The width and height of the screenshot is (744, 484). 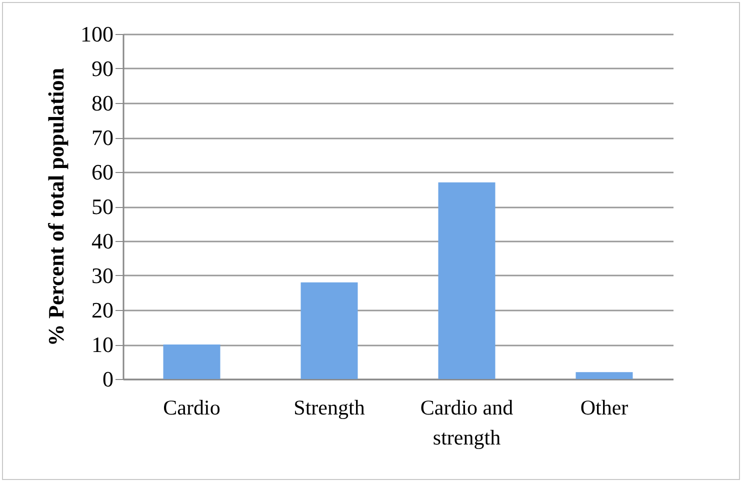 I want to click on y-axis-title: % Percent of total population, so click(x=56, y=207).